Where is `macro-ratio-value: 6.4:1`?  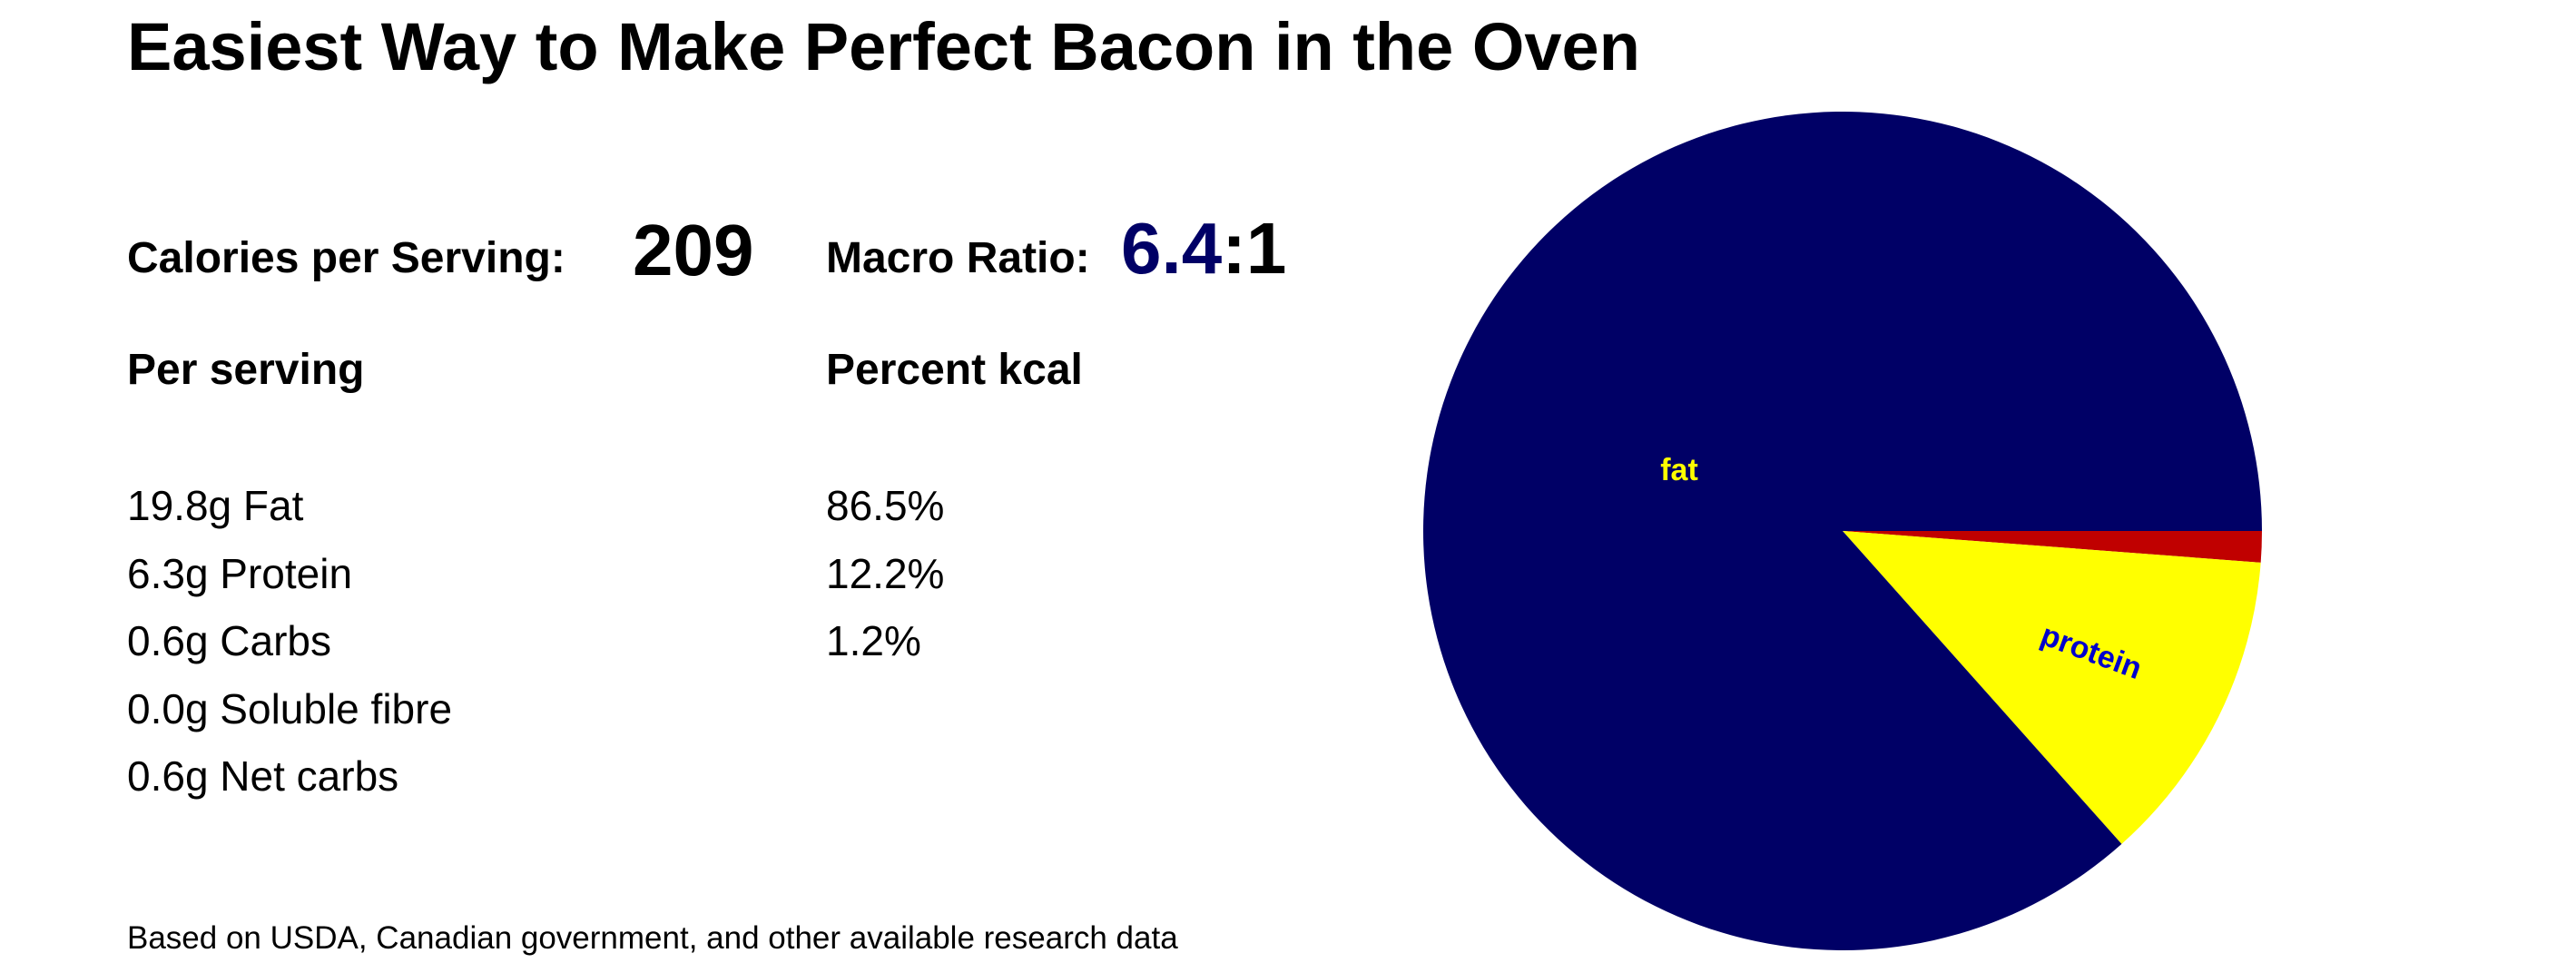
macro-ratio-value: 6.4:1 is located at coordinates (1203, 248).